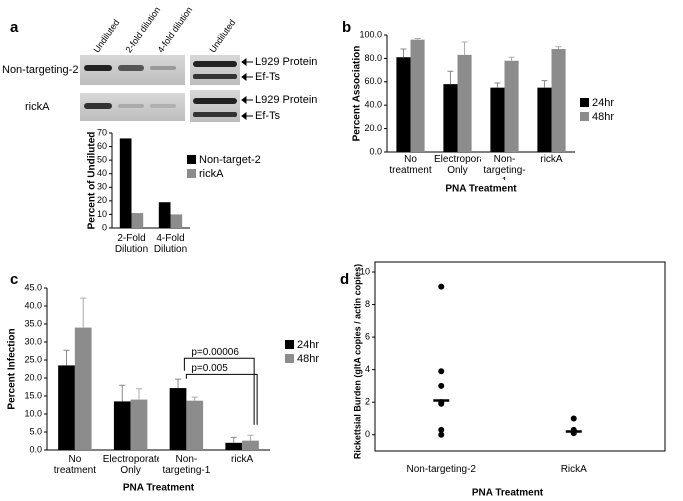 This screenshot has height=501, width=683. I want to click on y-tick-label: 4, so click(367, 369).